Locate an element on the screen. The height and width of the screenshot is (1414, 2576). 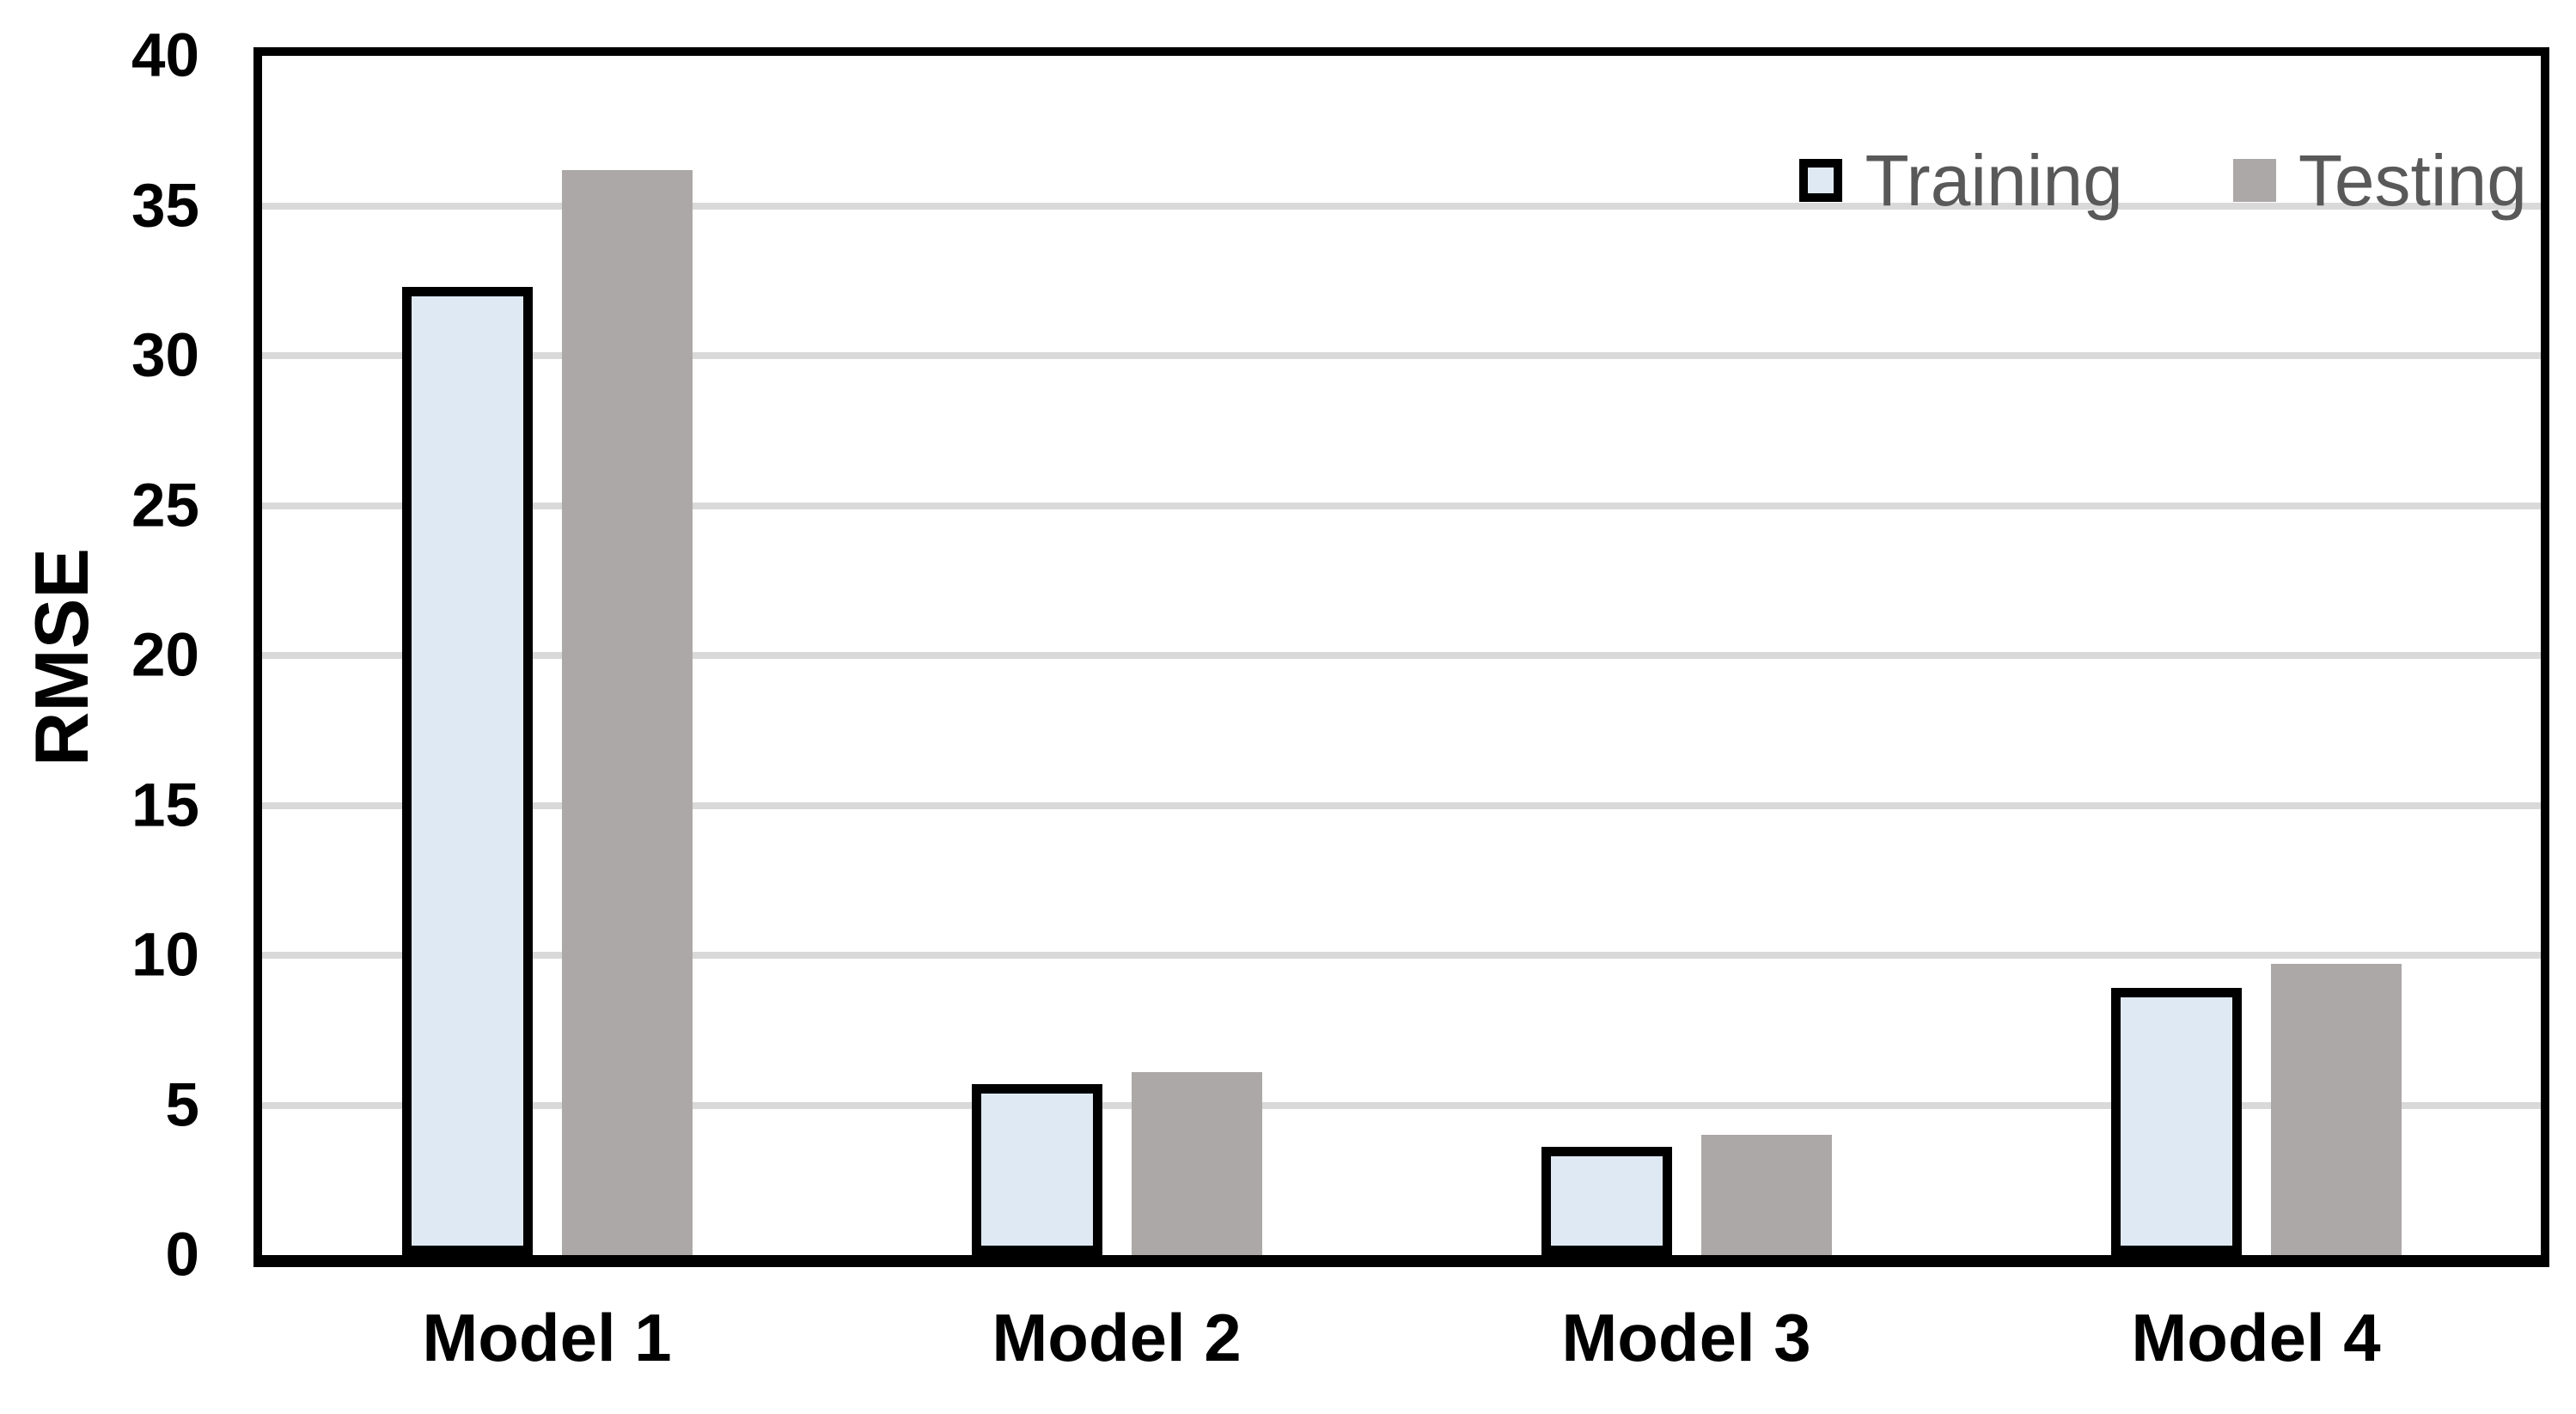
legend-item-training: Training is located at coordinates (1961, 180).